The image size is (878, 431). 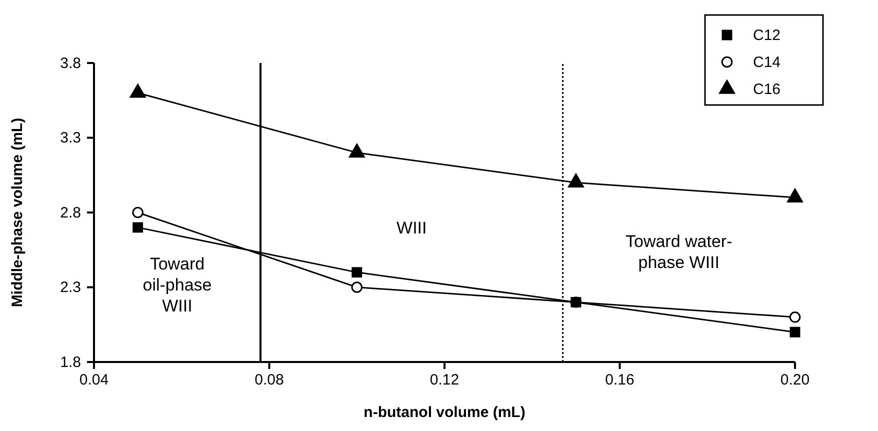 What do you see at coordinates (70, 63) in the screenshot?
I see `y-tick-label: 3.8` at bounding box center [70, 63].